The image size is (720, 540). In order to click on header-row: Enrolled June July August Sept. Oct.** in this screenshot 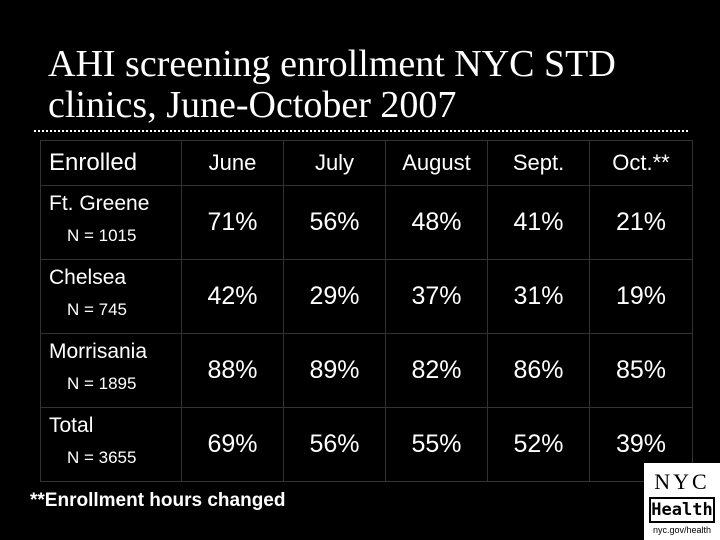, I will do `click(366, 163)`.